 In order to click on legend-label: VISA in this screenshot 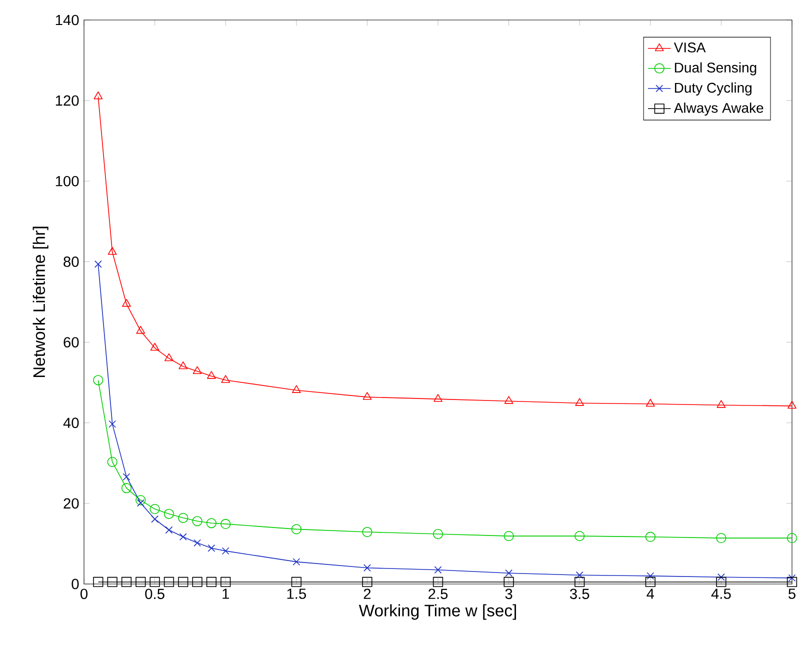, I will do `click(690, 47)`.